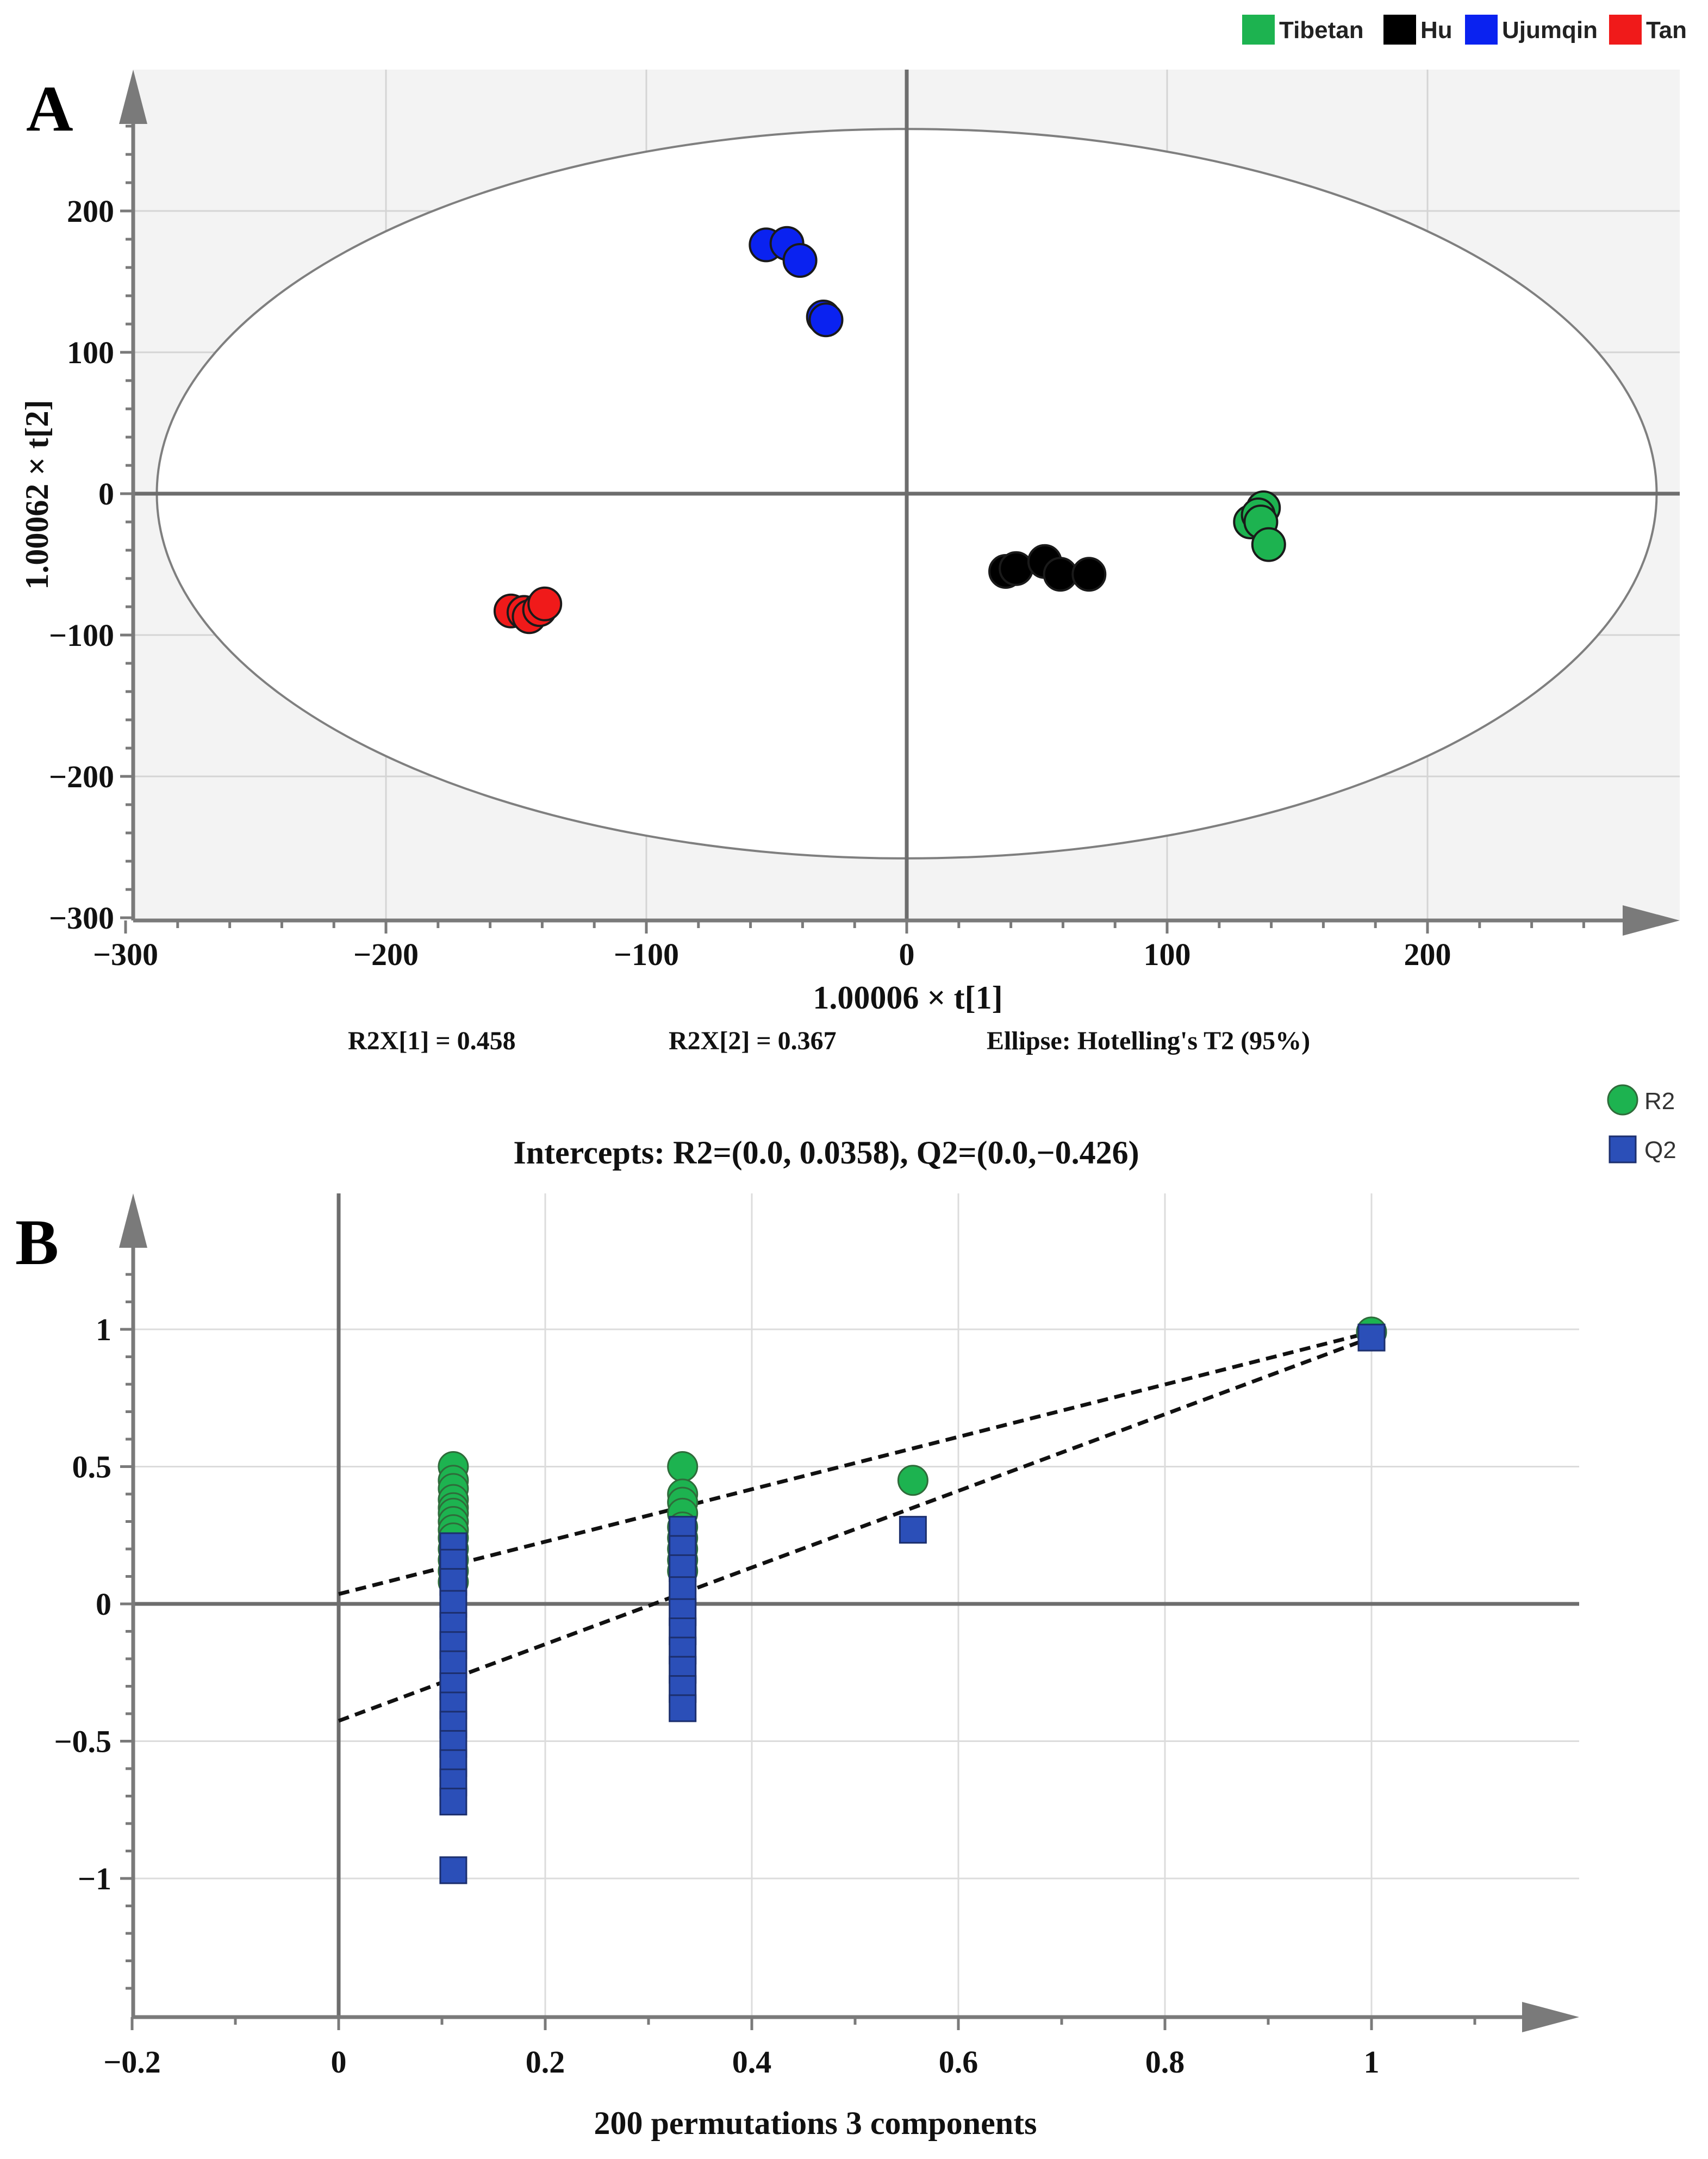  I want to click on panel-b-regression-lines, so click(855, 1526).